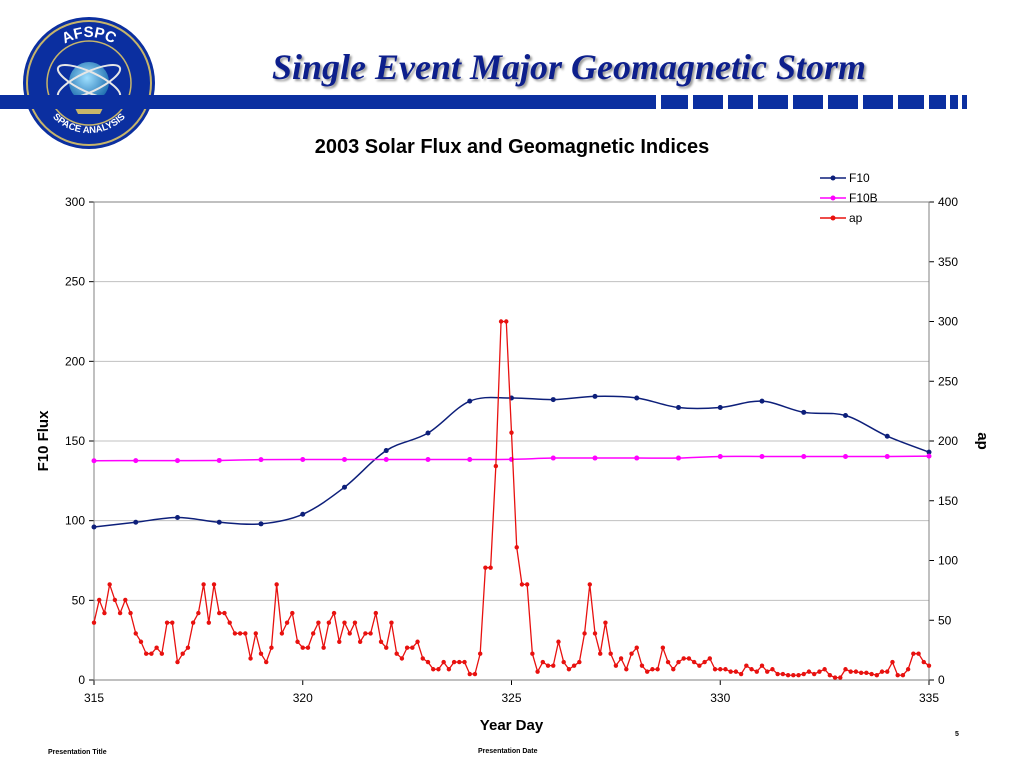 The height and width of the screenshot is (768, 1024). What do you see at coordinates (512, 725) in the screenshot?
I see `x-axis-label: Year Day` at bounding box center [512, 725].